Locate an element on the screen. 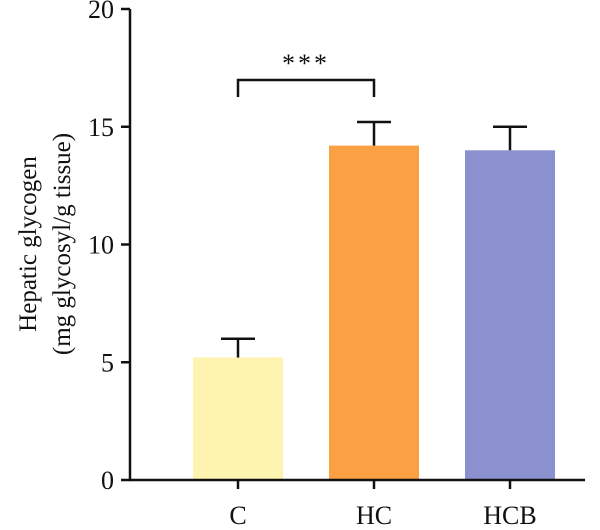 The image size is (600, 530). y-axis-title-line-1: Hepatic glycogen is located at coordinates (28, 244).